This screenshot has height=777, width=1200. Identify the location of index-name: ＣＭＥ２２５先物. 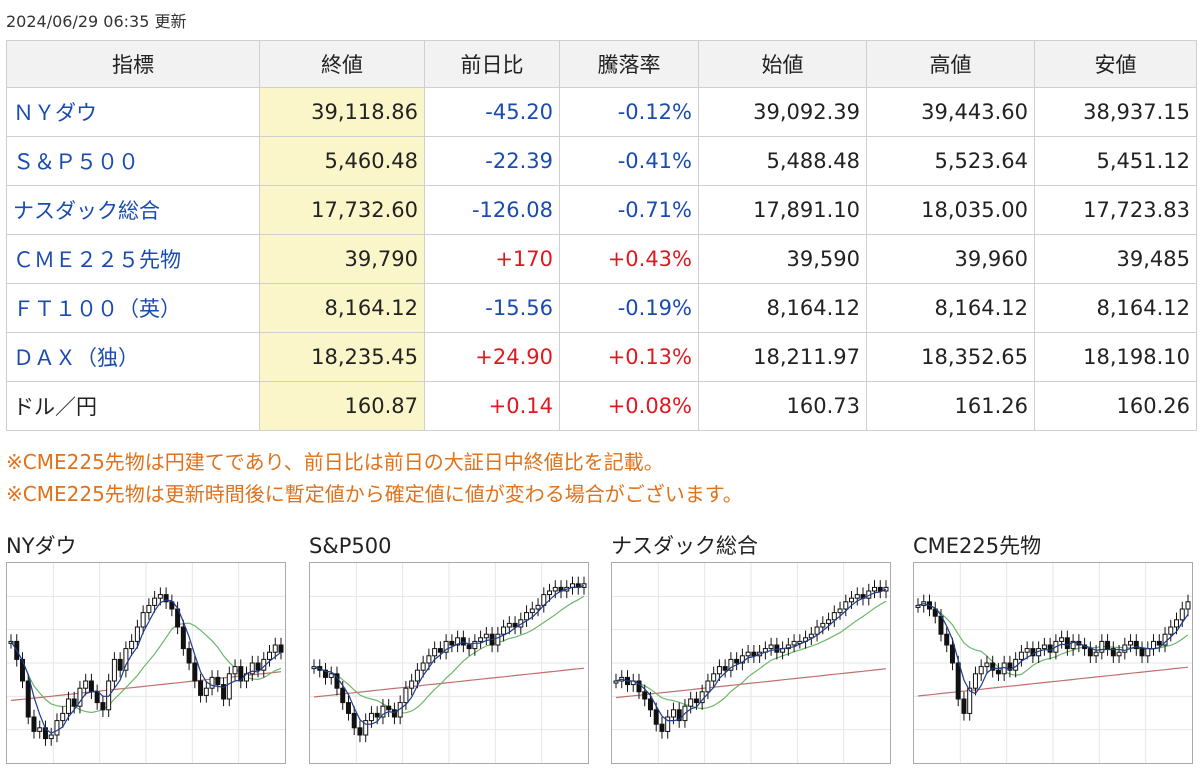
(133, 259).